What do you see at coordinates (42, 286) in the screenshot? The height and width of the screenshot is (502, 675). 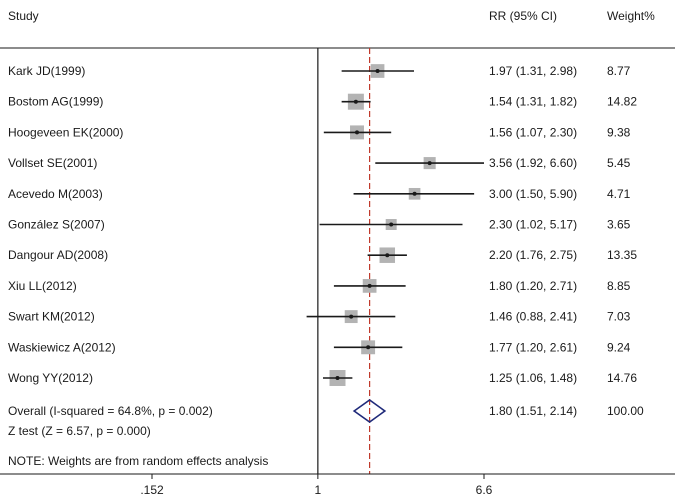 I see `study-name: Xiu LL(2012)` at bounding box center [42, 286].